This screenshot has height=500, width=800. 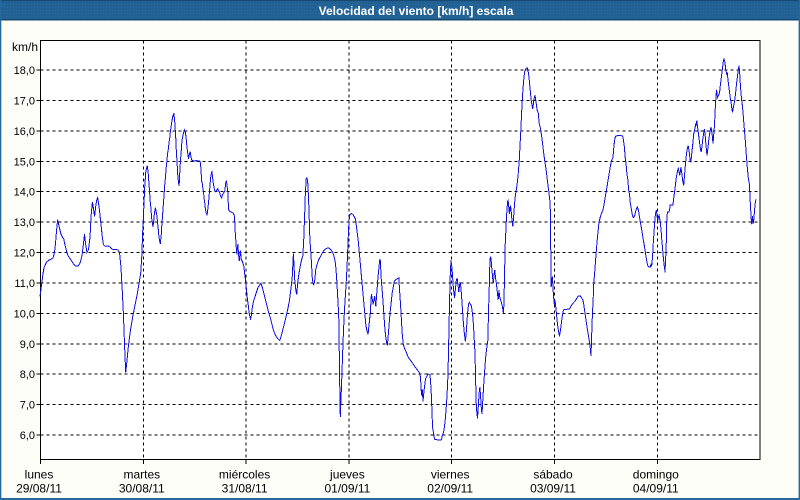 What do you see at coordinates (24, 193) in the screenshot?
I see `svg-text: 14,0` at bounding box center [24, 193].